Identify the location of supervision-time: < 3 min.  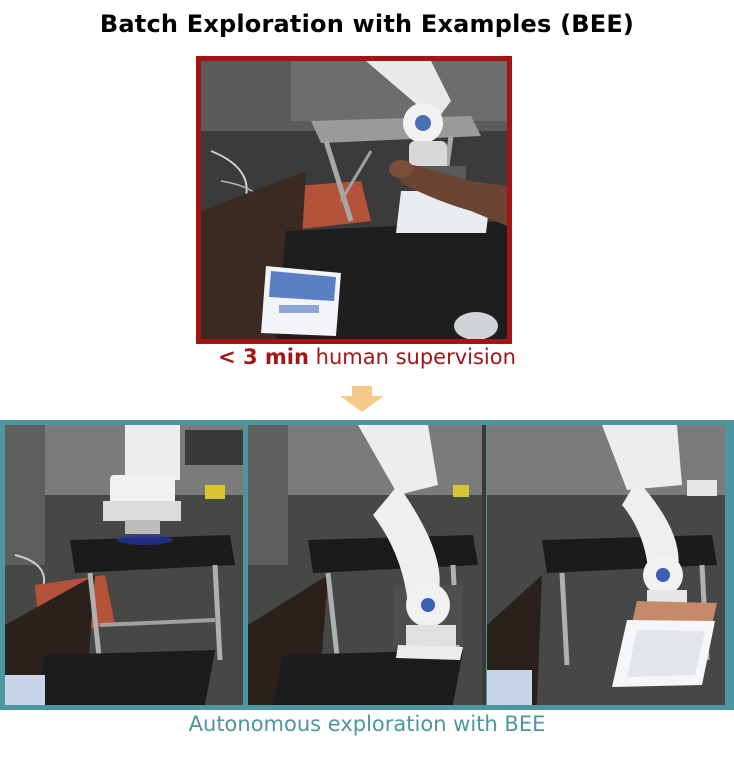
(263, 357).